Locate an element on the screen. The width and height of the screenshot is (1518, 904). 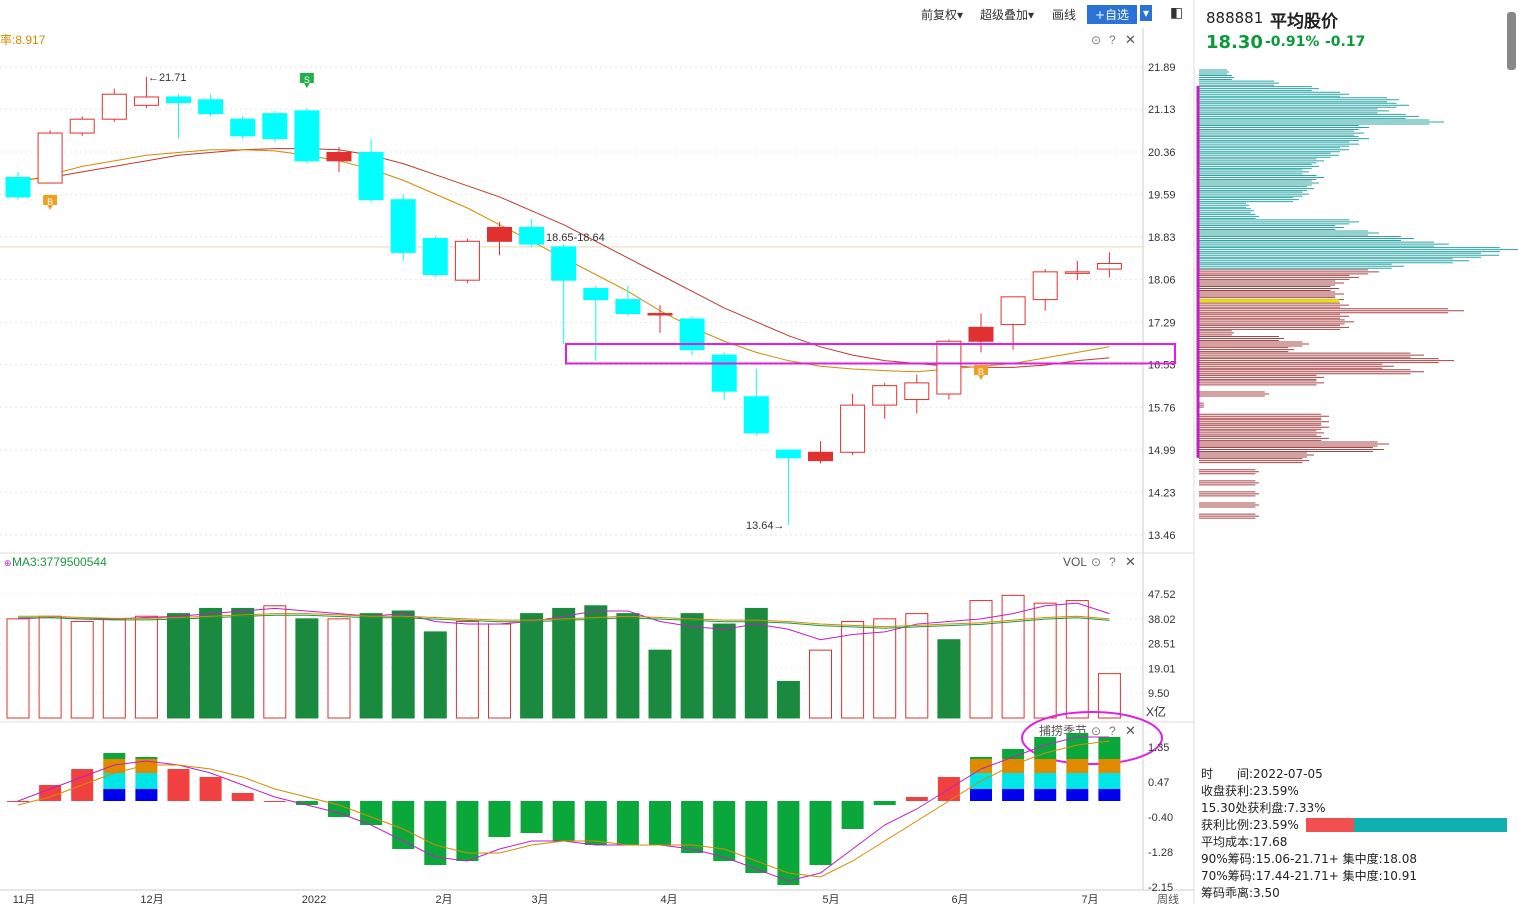
info-chip70: 70%筹码:17.44-21.71+ 集中度:10.91 is located at coordinates (1309, 876).